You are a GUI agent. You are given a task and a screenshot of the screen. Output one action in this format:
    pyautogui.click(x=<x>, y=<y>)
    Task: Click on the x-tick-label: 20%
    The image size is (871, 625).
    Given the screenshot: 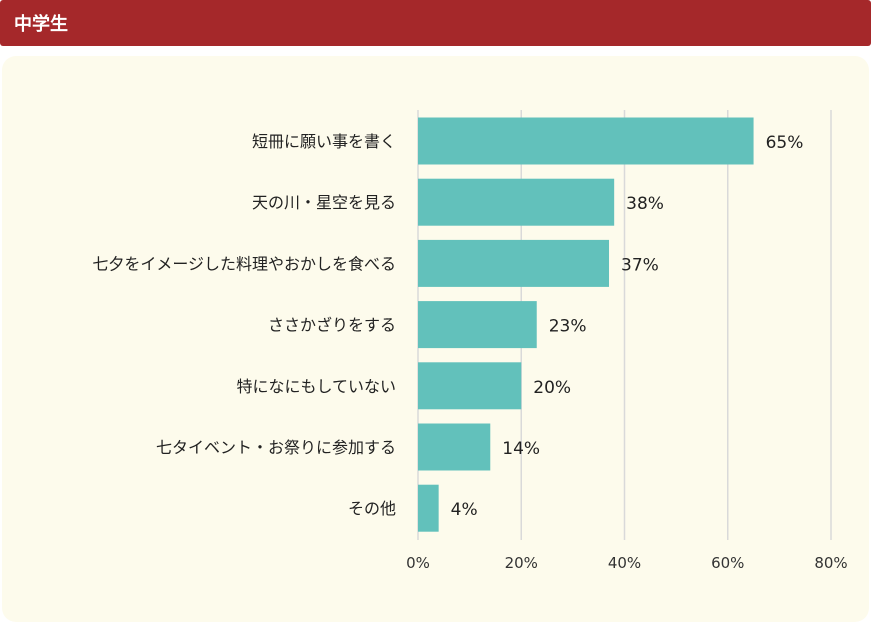 What is the action you would take?
    pyautogui.click(x=521, y=563)
    